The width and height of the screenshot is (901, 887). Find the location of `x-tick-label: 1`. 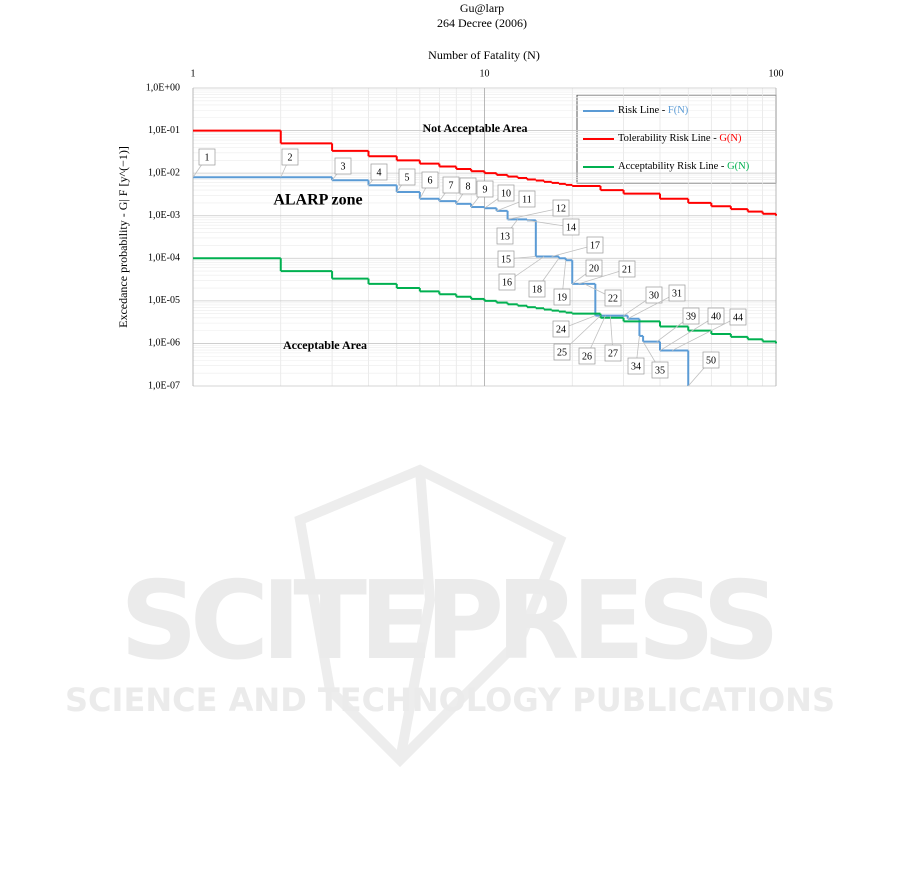

x-tick-label: 1 is located at coordinates (193, 73).